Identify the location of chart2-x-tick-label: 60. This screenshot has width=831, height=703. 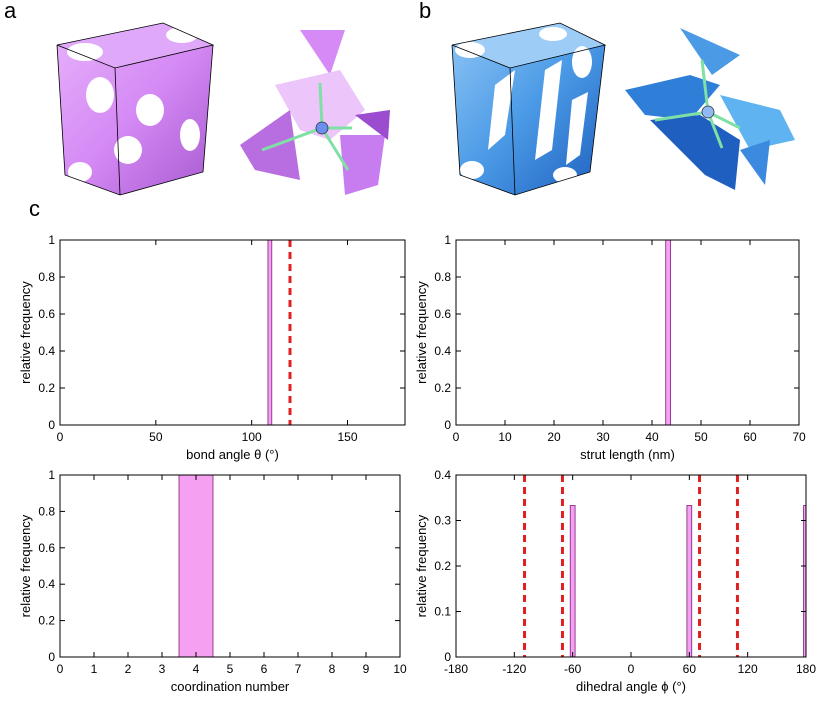
(750, 437).